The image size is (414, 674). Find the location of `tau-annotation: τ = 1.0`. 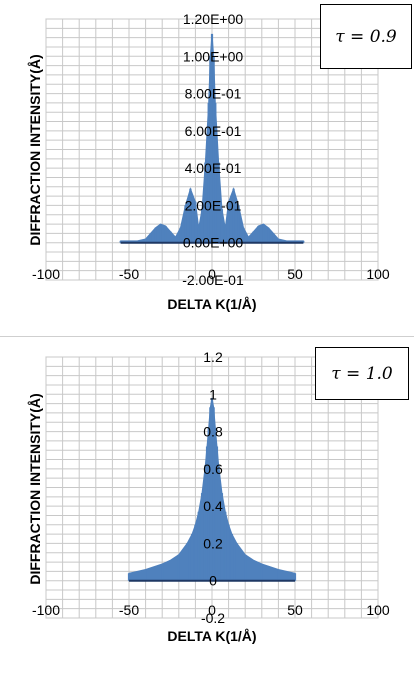

tau-annotation: τ = 1.0 is located at coordinates (362, 373).